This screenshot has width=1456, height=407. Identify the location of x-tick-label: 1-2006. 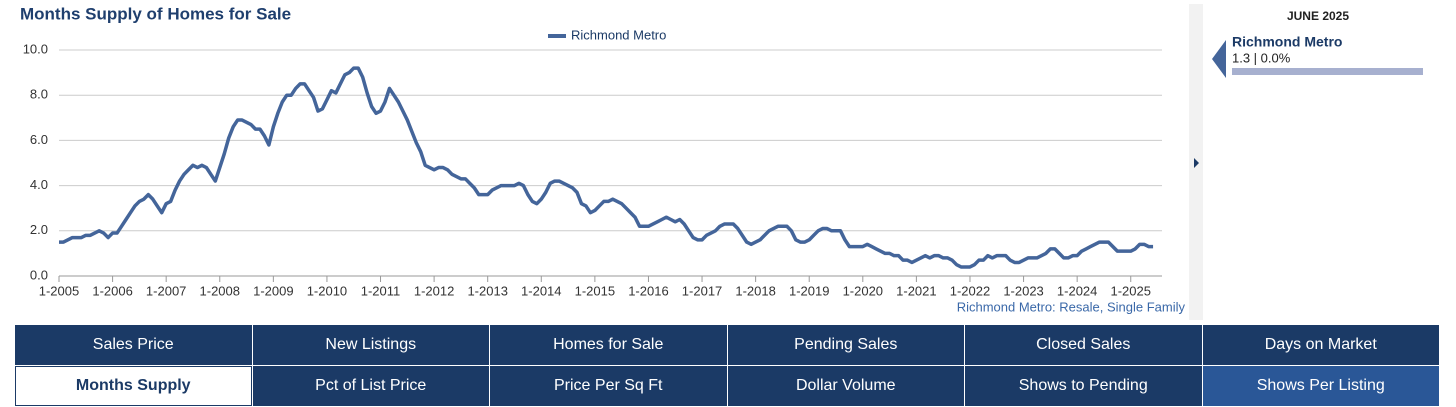
(112, 290).